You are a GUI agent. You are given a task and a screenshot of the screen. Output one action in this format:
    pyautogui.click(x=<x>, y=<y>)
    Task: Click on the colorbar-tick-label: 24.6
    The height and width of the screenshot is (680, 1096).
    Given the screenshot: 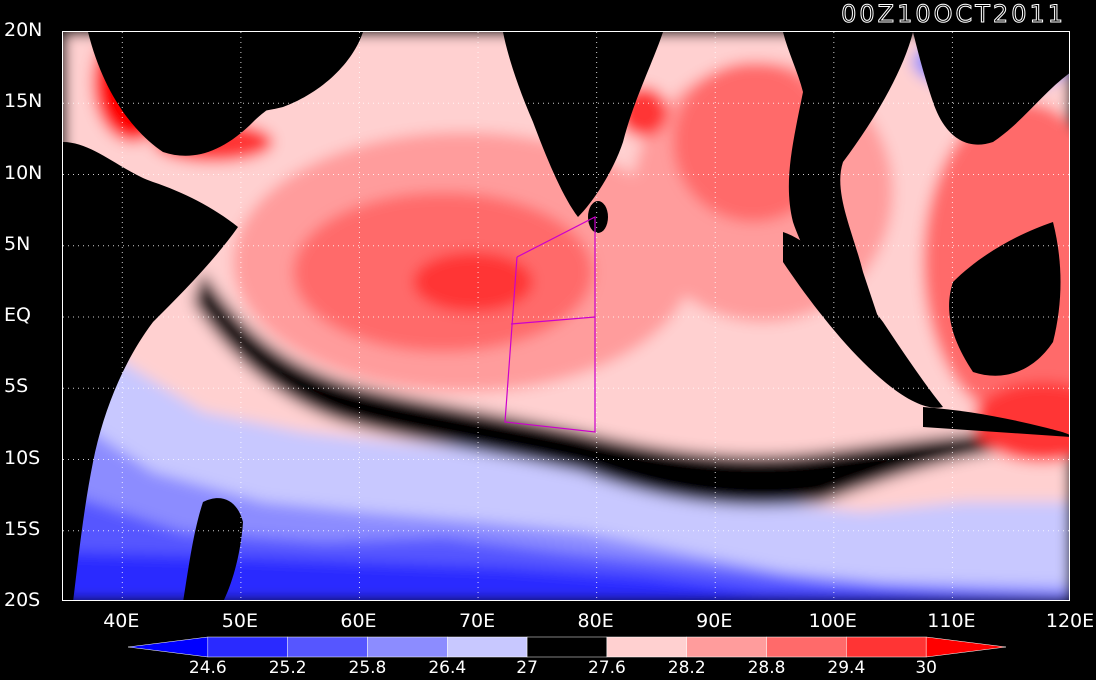 What is the action you would take?
    pyautogui.click(x=207, y=668)
    